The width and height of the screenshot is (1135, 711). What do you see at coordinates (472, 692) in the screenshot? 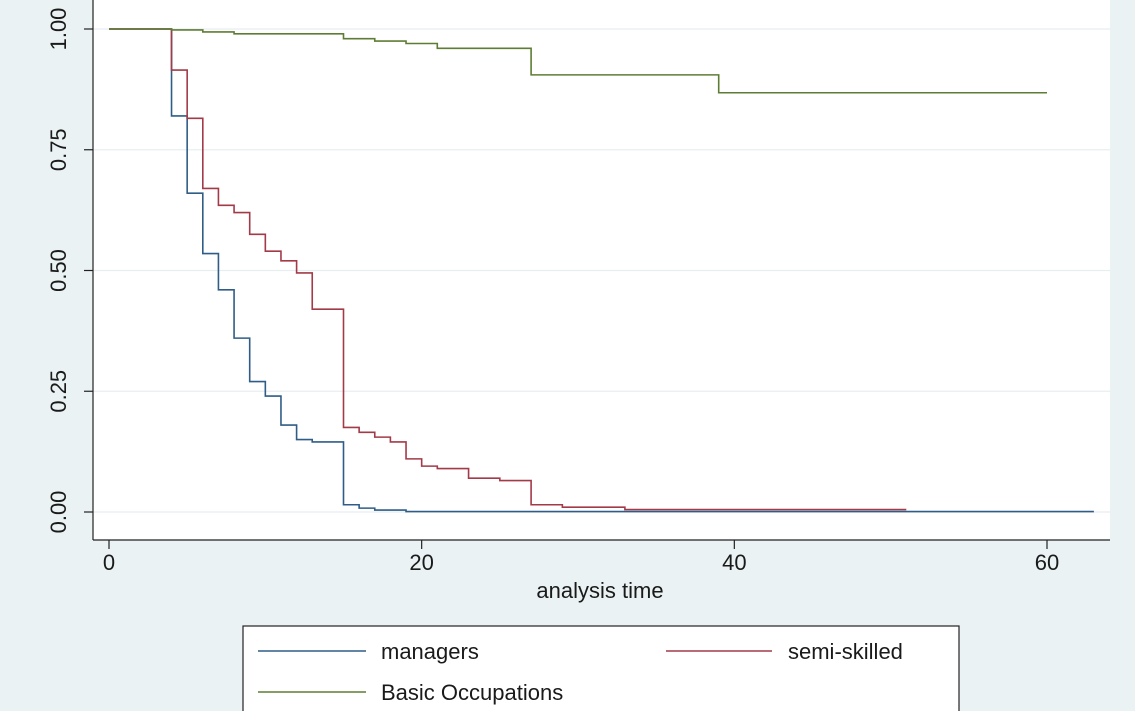
I see `legend-label-basic-occupations: Basic Occupations` at bounding box center [472, 692].